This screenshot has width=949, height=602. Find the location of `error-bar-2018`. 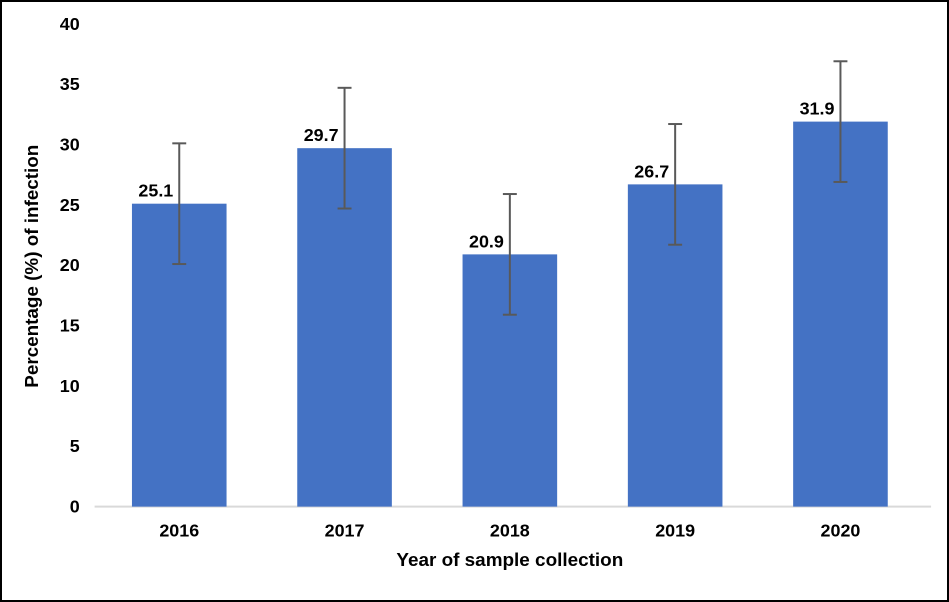

error-bar-2018 is located at coordinates (509, 254).